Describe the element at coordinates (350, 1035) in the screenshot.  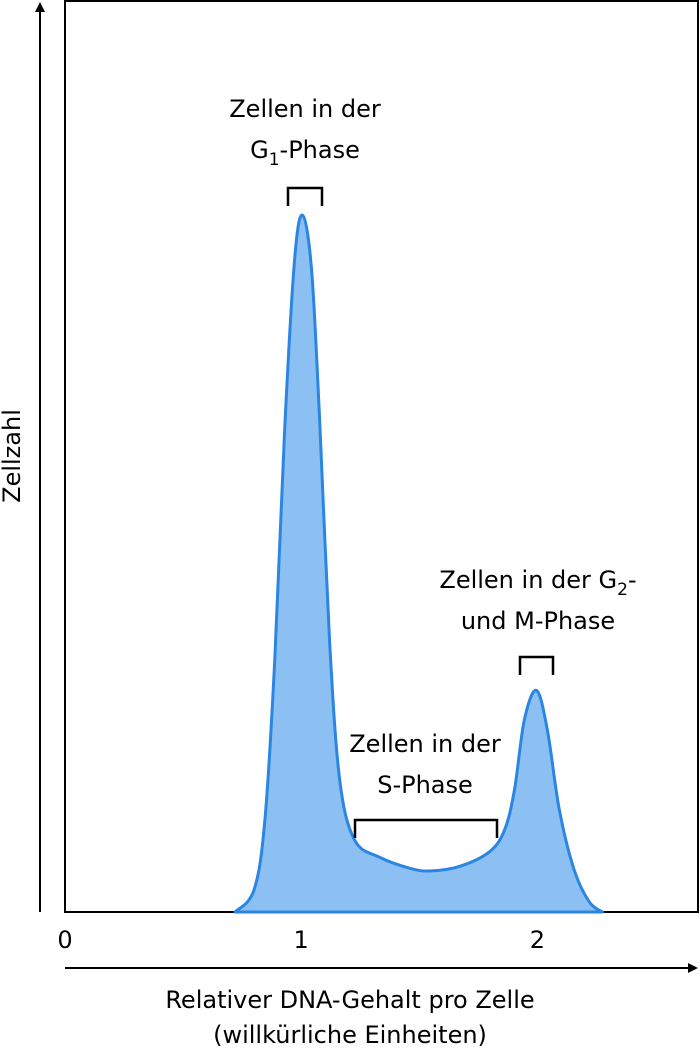
I see `x-axis-label: (willkürliche Einheiten)` at that location.